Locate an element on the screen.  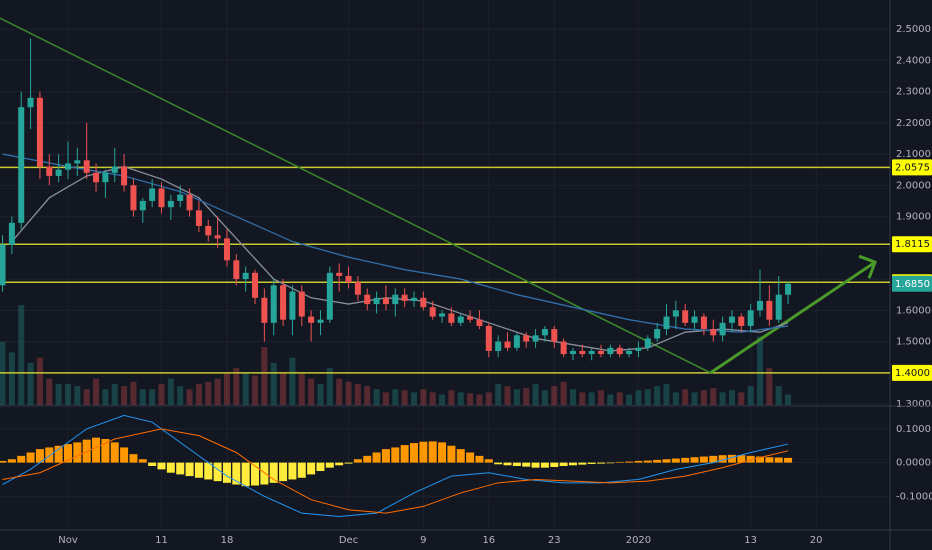
level-label: 1.4000 is located at coordinates (912, 373).